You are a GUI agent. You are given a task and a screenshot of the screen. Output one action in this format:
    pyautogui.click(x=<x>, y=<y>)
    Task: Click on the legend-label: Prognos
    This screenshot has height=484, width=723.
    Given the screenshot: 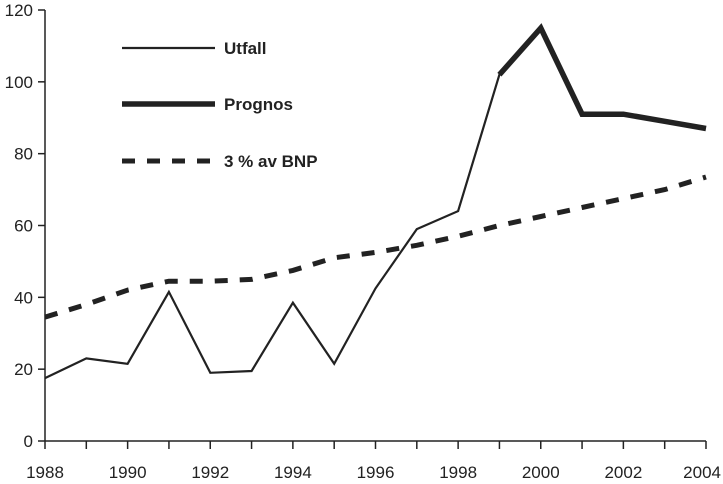 What is the action you would take?
    pyautogui.click(x=258, y=104)
    